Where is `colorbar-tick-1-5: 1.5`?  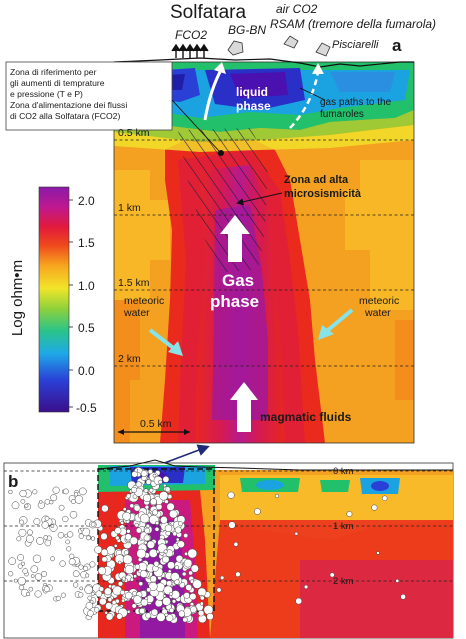 colorbar-tick-1-5: 1.5 is located at coordinates (86, 243).